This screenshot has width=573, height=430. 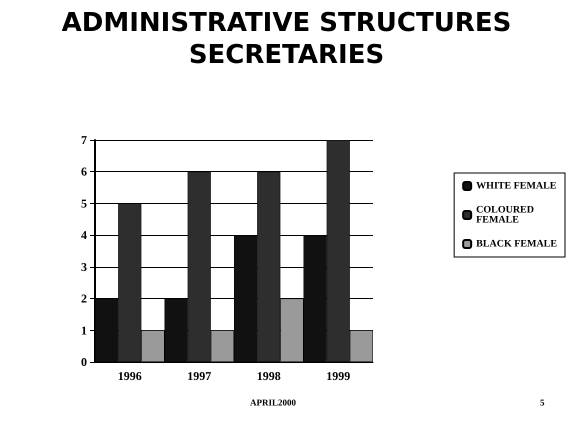 I want to click on y-tick-label: 1, so click(x=84, y=330).